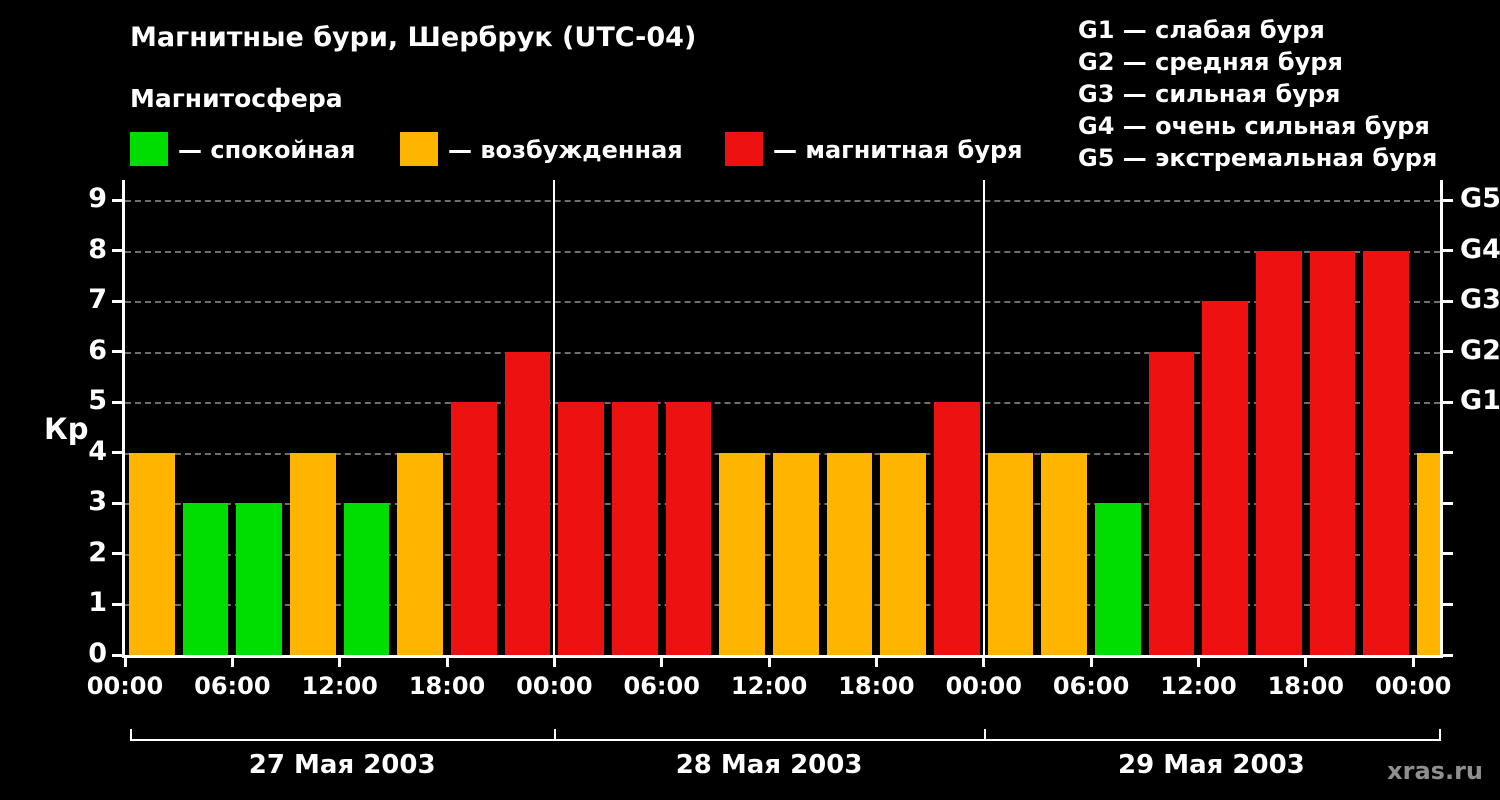  What do you see at coordinates (1480, 350) in the screenshot?
I see `g-scale-tick-label: G2` at bounding box center [1480, 350].